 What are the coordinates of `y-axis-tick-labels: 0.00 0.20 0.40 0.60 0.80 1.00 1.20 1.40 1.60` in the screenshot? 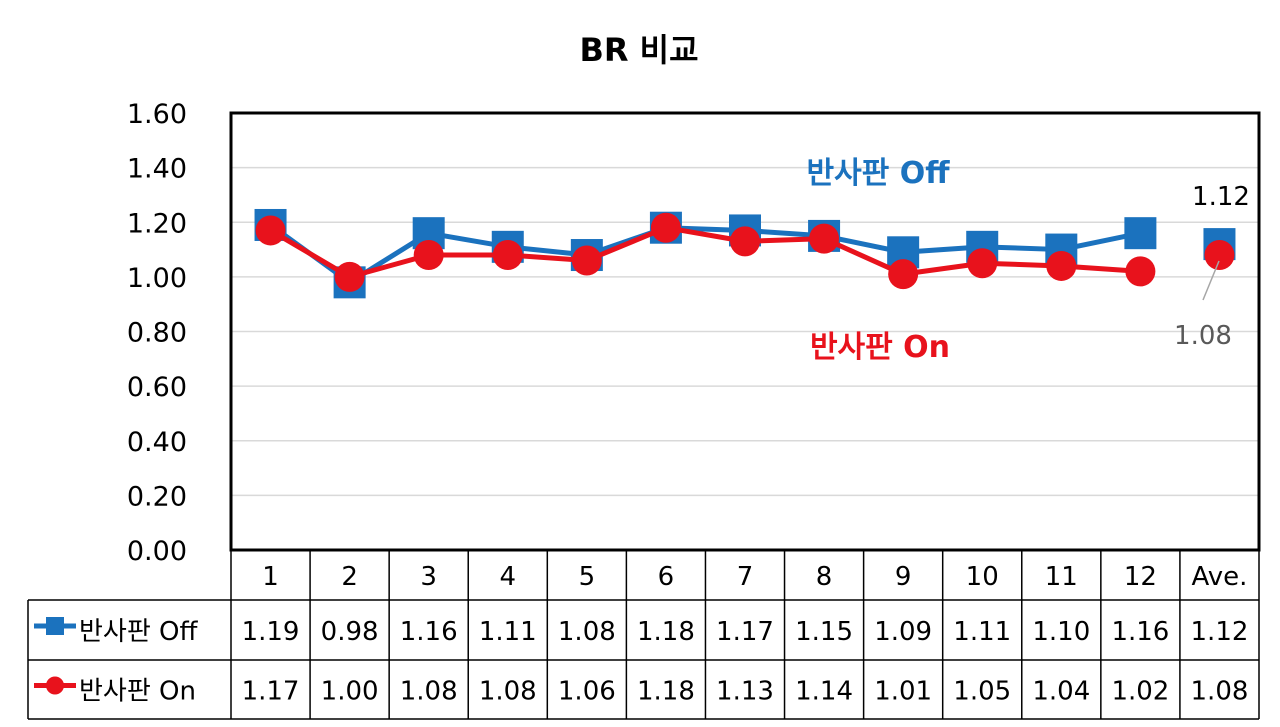 It's located at (157, 333).